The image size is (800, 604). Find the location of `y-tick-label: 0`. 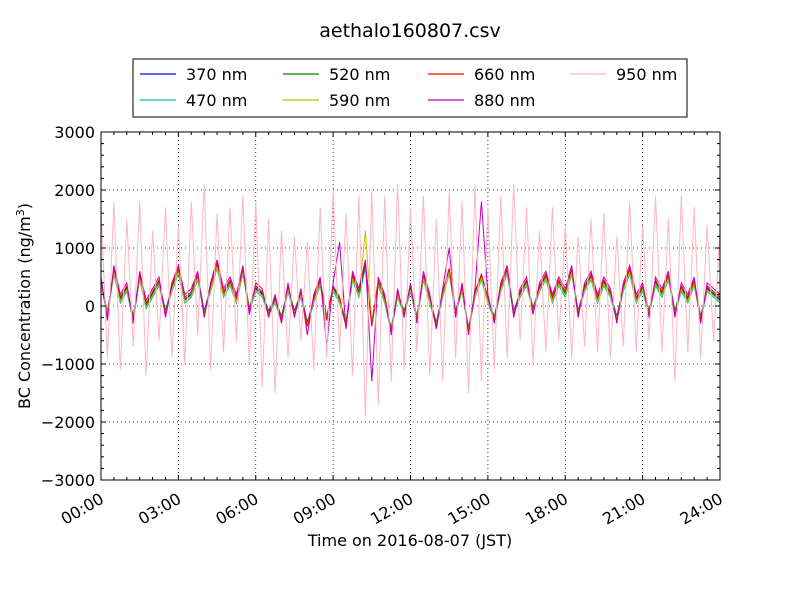

y-tick-label: 0 is located at coordinates (90, 306).